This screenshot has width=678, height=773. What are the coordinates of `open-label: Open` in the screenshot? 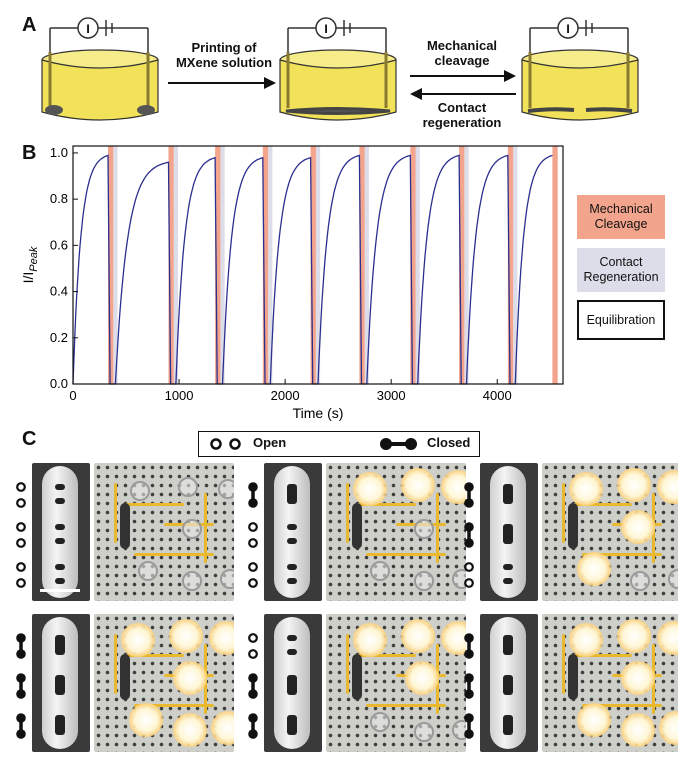 It's located at (270, 442).